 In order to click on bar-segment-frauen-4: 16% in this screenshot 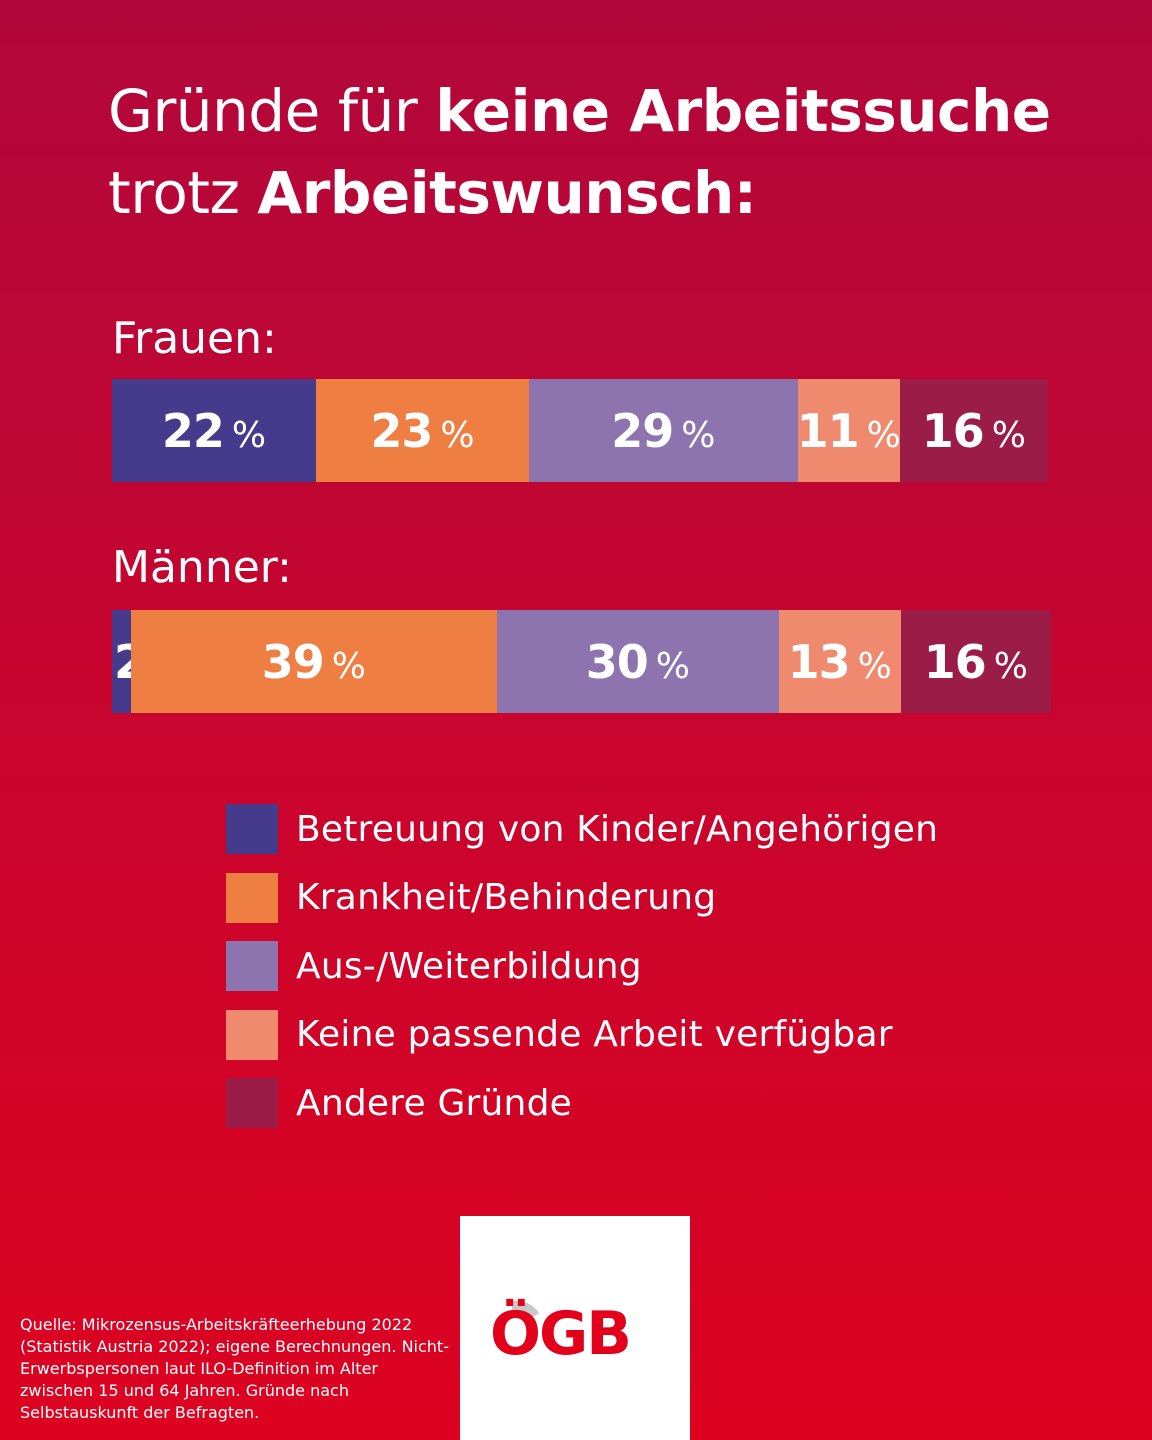, I will do `click(973, 430)`.